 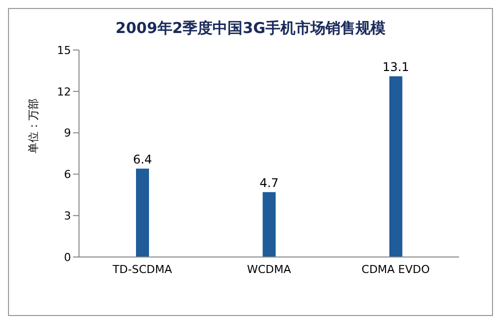 What do you see at coordinates (67, 257) in the screenshot?
I see `y-tick-label: 0` at bounding box center [67, 257].